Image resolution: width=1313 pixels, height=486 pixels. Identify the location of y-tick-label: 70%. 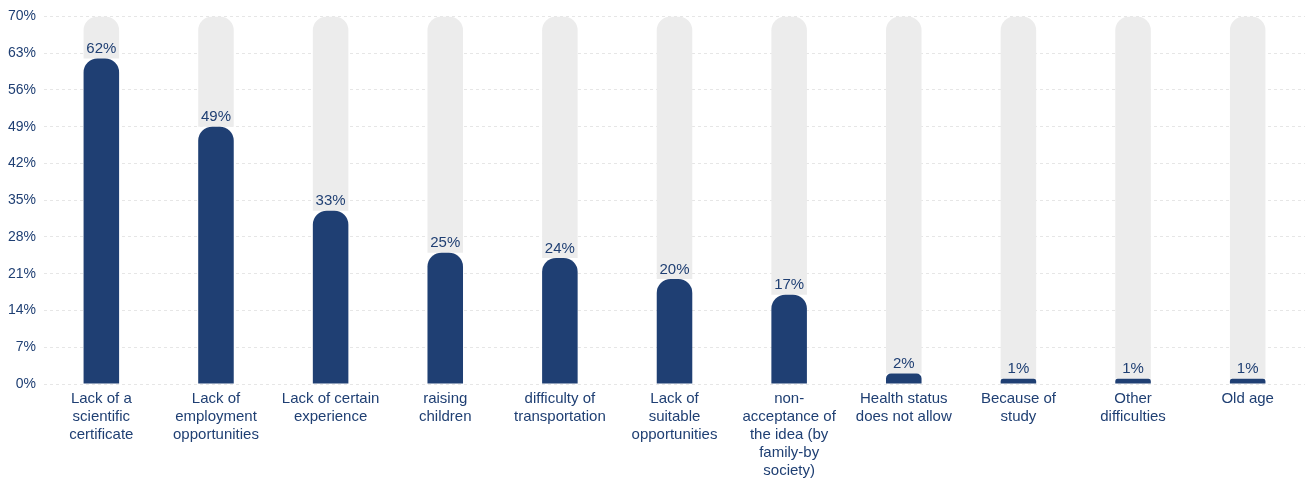
(22, 15).